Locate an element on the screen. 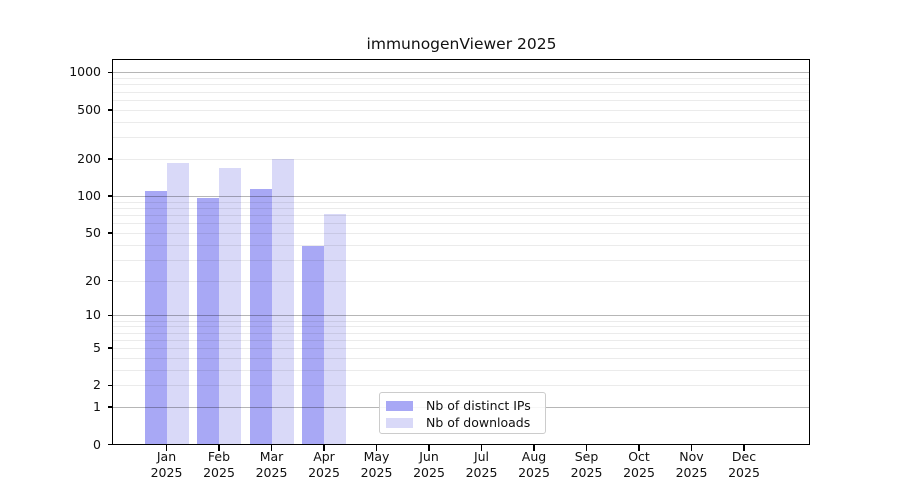 The width and height of the screenshot is (900, 500). x-tick-label: Dec 2025 is located at coordinates (744, 464).